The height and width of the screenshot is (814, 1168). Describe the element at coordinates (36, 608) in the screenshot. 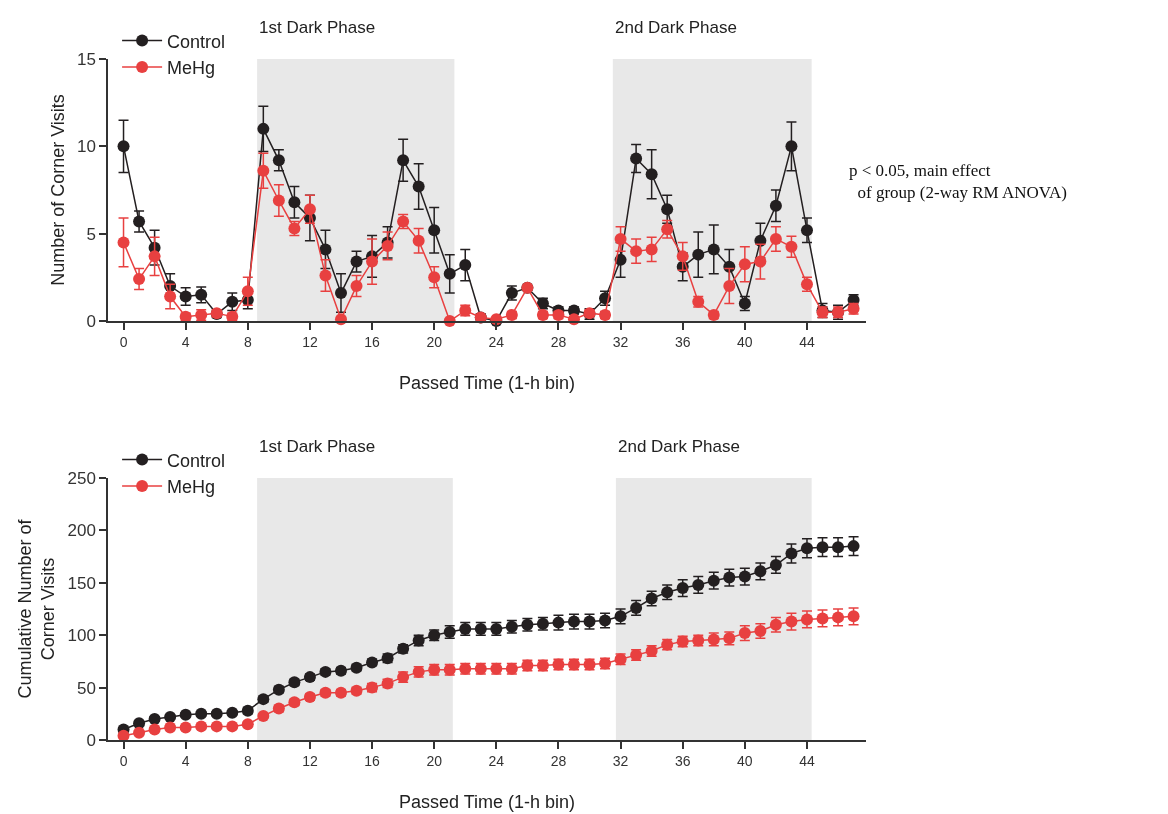

I see `y-axis-title: Cumulative Number of Corner Visits` at that location.